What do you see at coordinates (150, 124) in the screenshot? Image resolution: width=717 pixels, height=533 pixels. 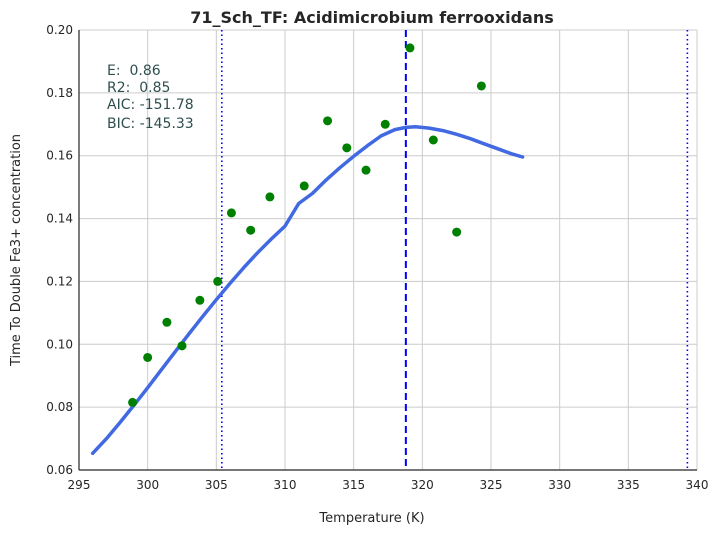 I see `stat-bic: BIC: -145.33` at bounding box center [150, 124].